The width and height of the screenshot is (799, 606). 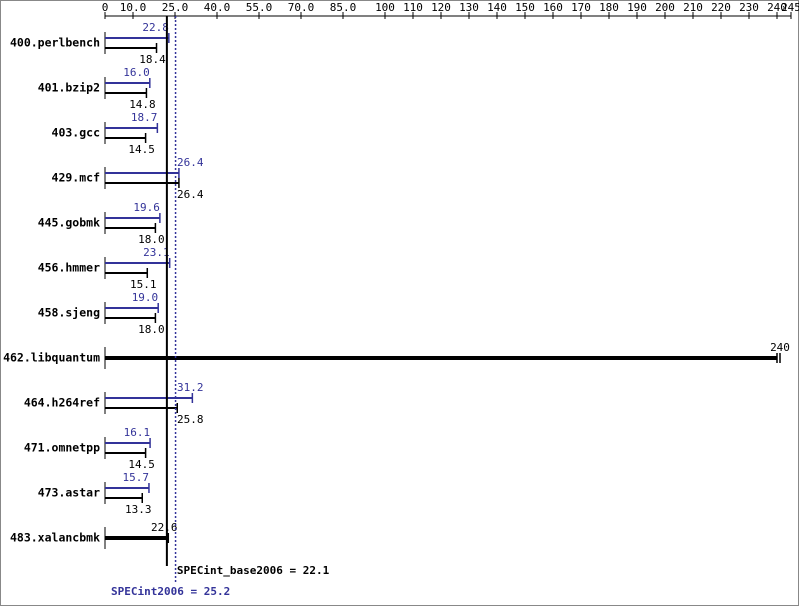 What do you see at coordinates (146, 207) in the screenshot?
I see `value-label: 19.6` at bounding box center [146, 207].